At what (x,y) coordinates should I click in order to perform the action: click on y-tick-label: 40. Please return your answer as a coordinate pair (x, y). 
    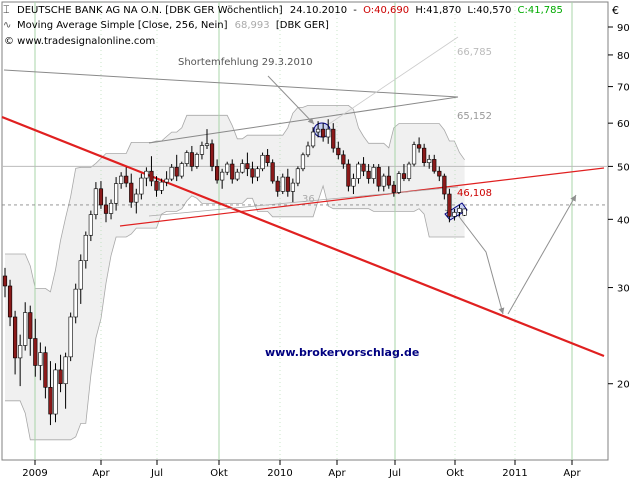
    Looking at the image, I should click on (623, 220).